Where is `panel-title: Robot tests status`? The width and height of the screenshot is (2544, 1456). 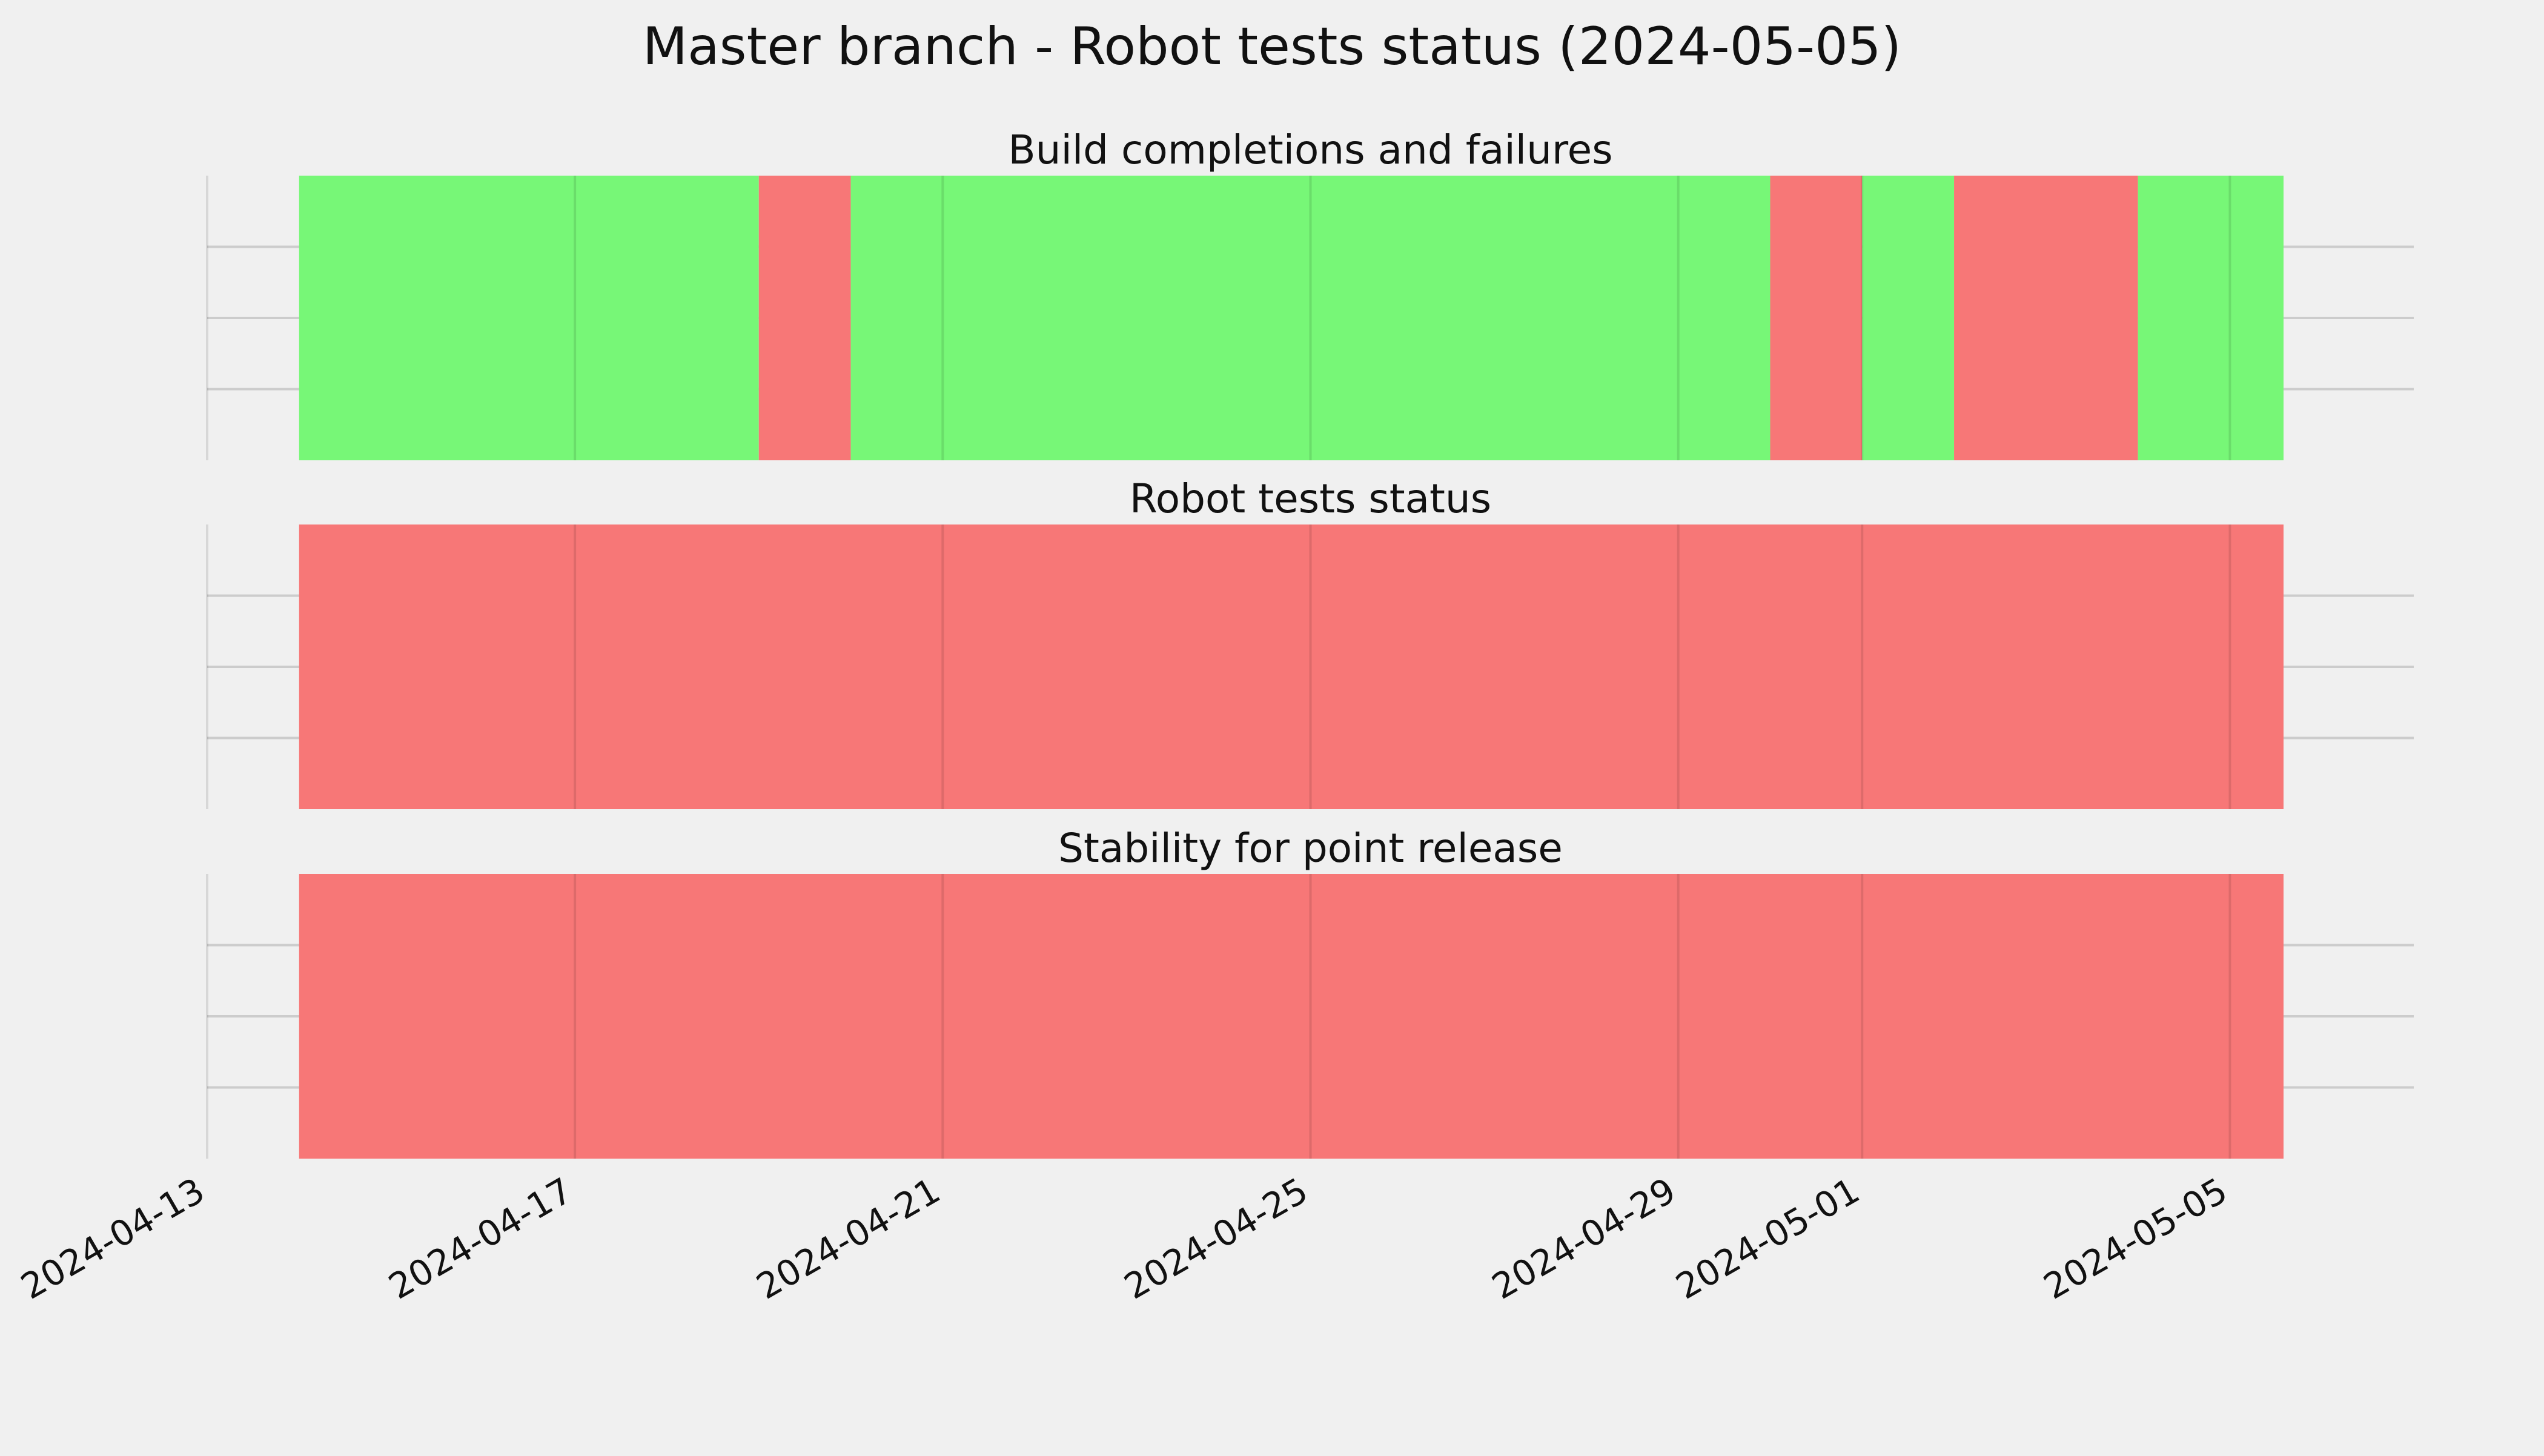
panel-title: Robot tests status is located at coordinates (1311, 498).